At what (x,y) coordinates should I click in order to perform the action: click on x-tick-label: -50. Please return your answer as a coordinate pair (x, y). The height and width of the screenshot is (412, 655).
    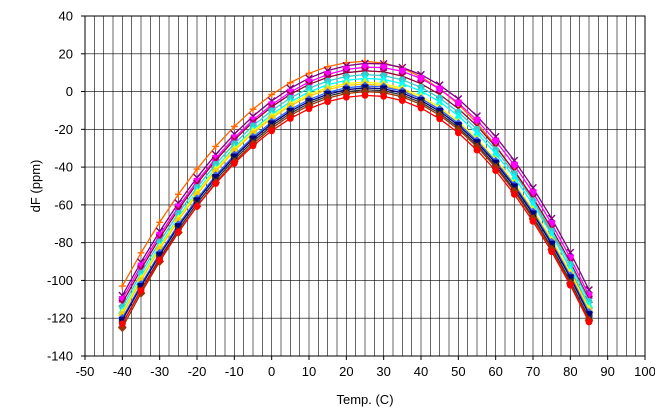
    Looking at the image, I should click on (85, 371).